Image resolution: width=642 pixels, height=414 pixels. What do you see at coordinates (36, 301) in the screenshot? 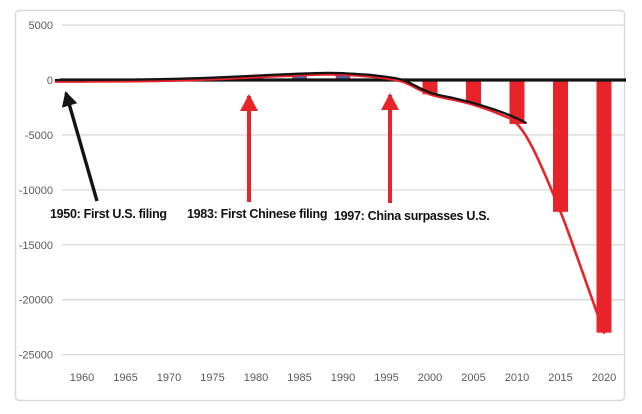
I see `y-tick-label: -20000` at bounding box center [36, 301].